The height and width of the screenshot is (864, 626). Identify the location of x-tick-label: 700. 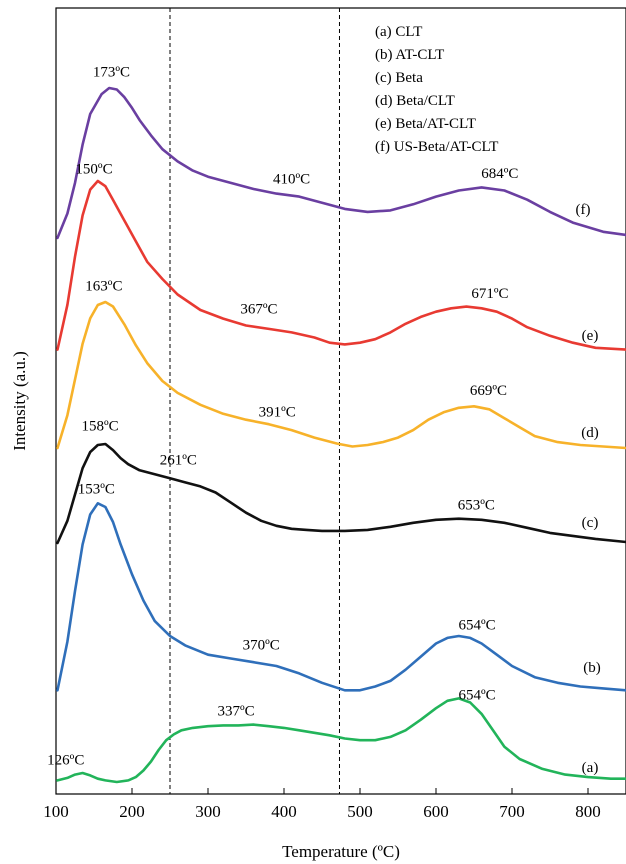
(512, 811).